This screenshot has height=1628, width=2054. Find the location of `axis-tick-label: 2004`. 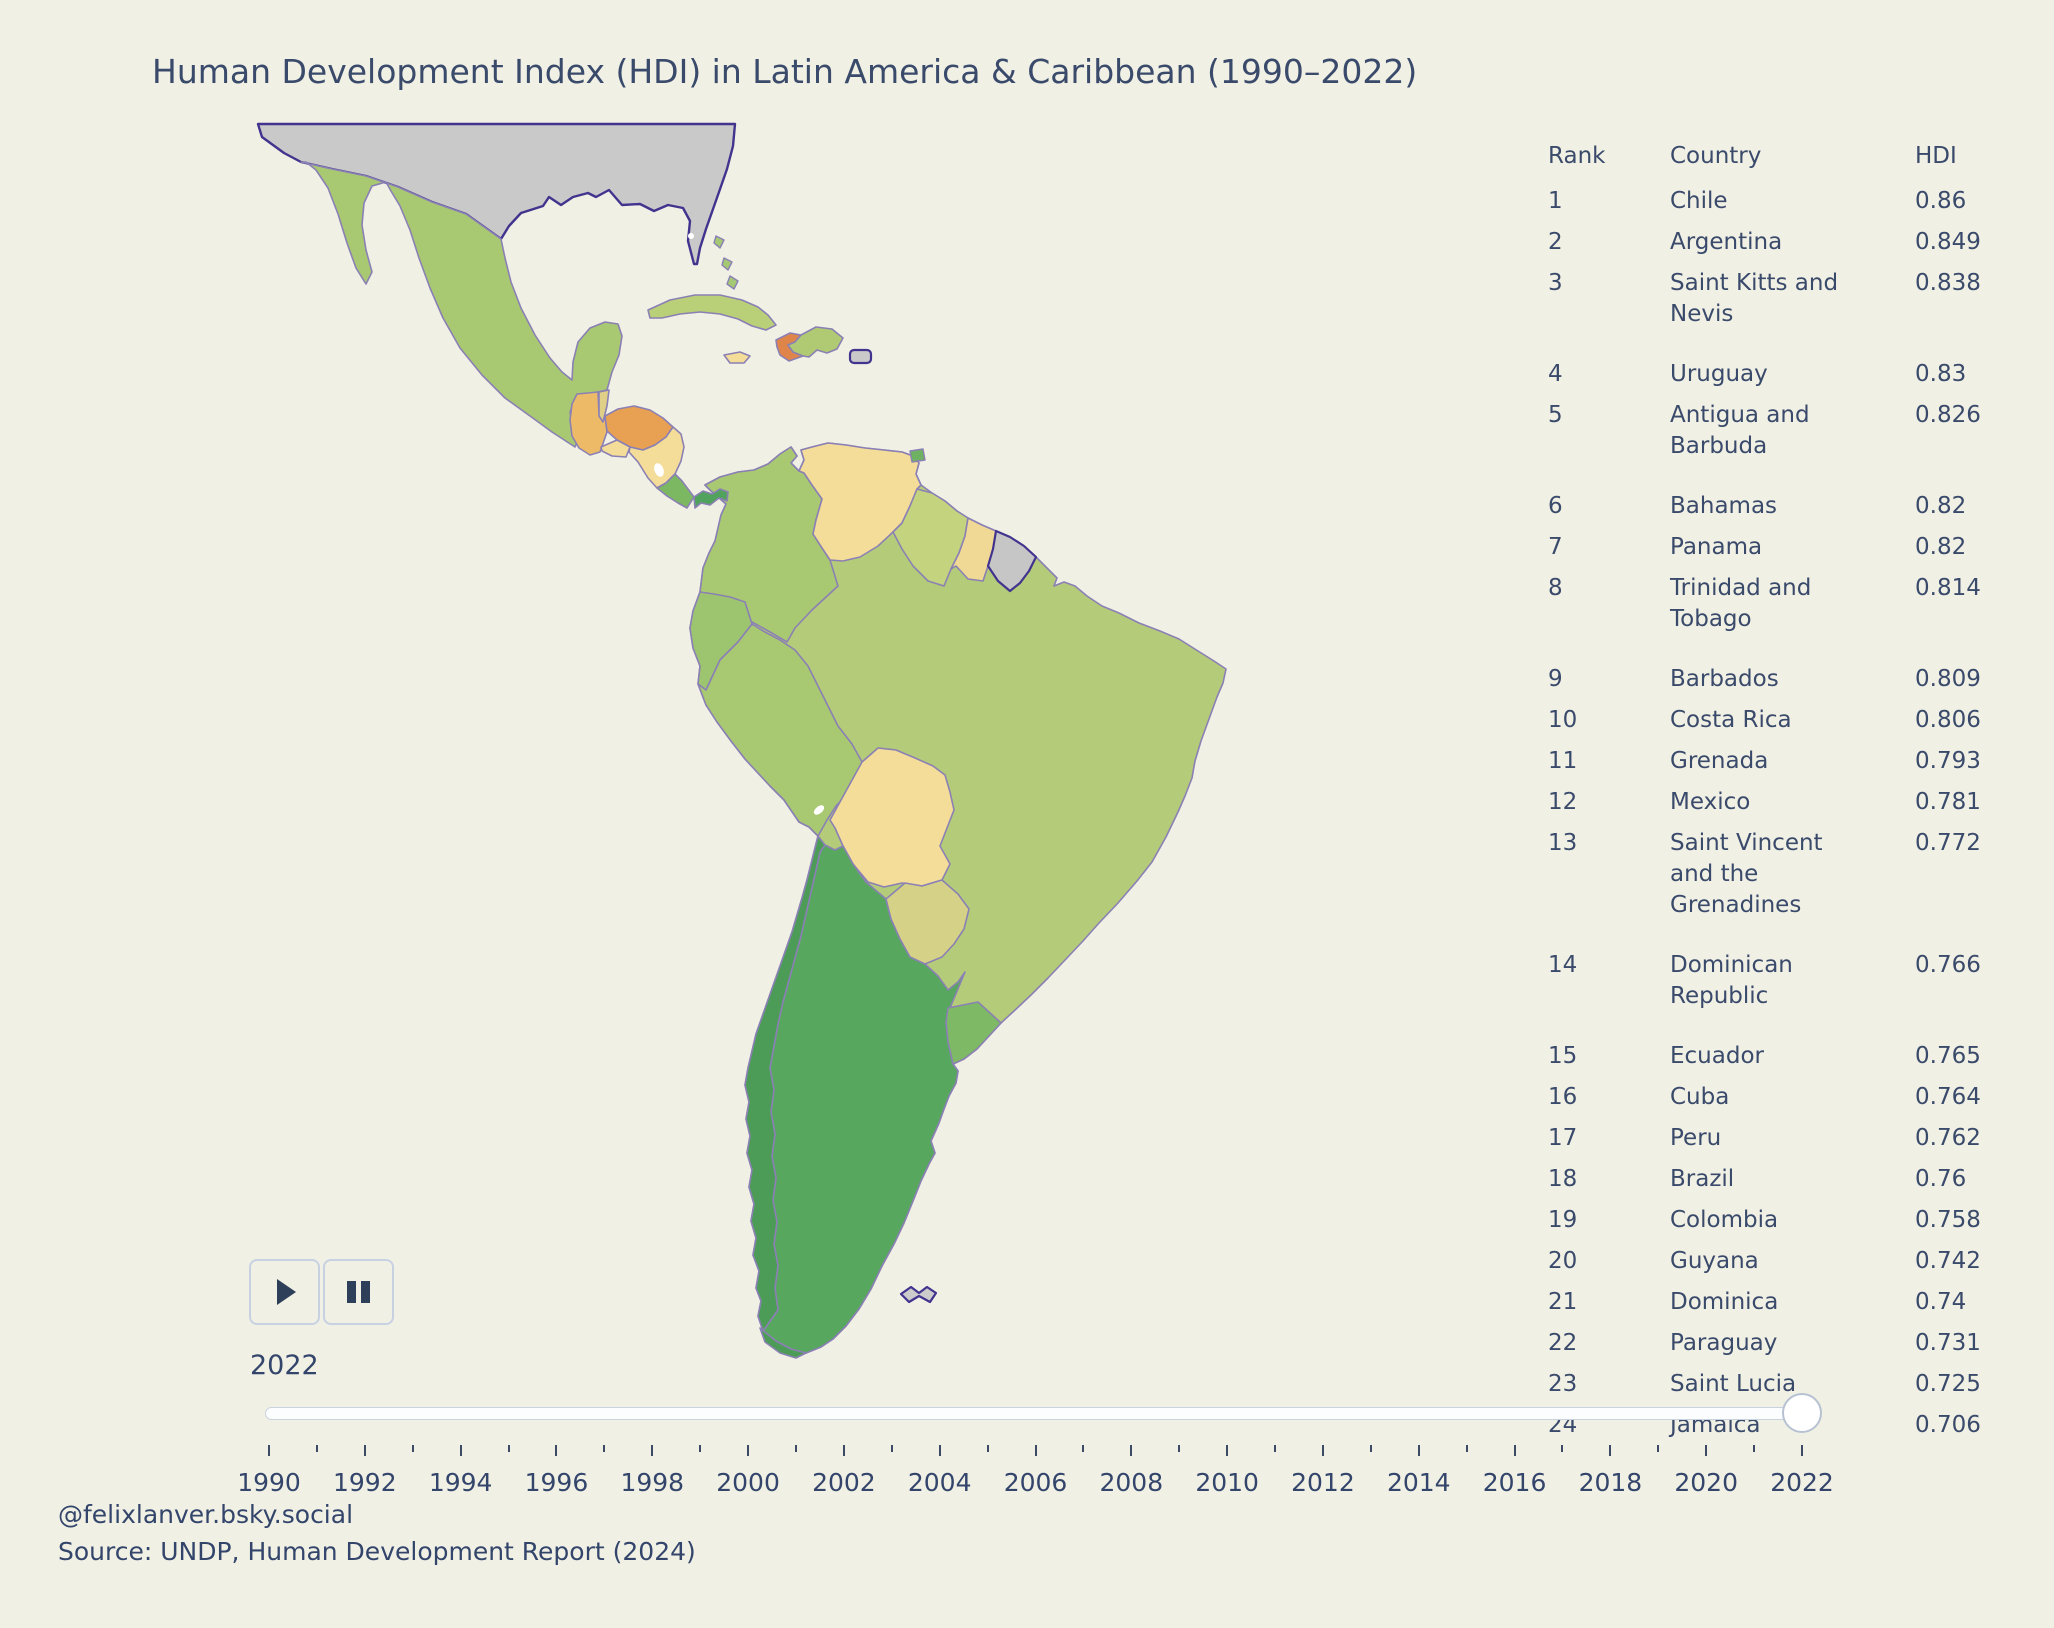

axis-tick-label: 2004 is located at coordinates (939, 1482).